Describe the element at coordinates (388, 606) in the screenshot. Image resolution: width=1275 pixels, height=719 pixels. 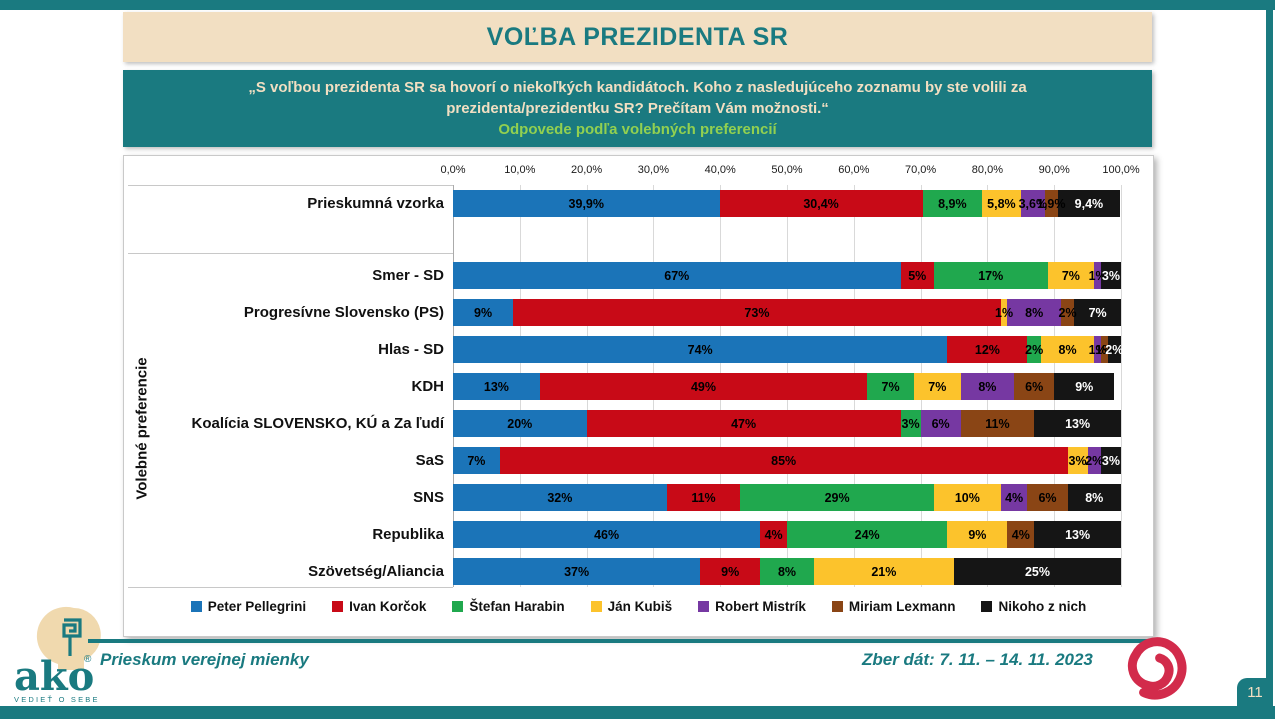
I see `legend-label: Ivan Korčok` at that location.